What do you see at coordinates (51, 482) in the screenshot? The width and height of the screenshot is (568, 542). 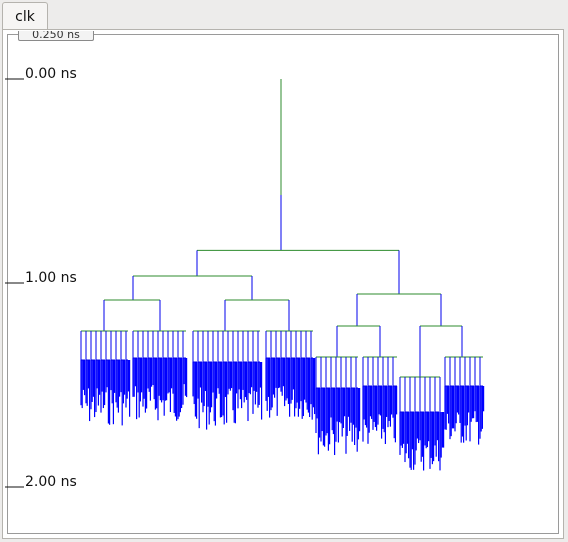 I see `y-axis-tick-label: 2.00 ns` at bounding box center [51, 482].